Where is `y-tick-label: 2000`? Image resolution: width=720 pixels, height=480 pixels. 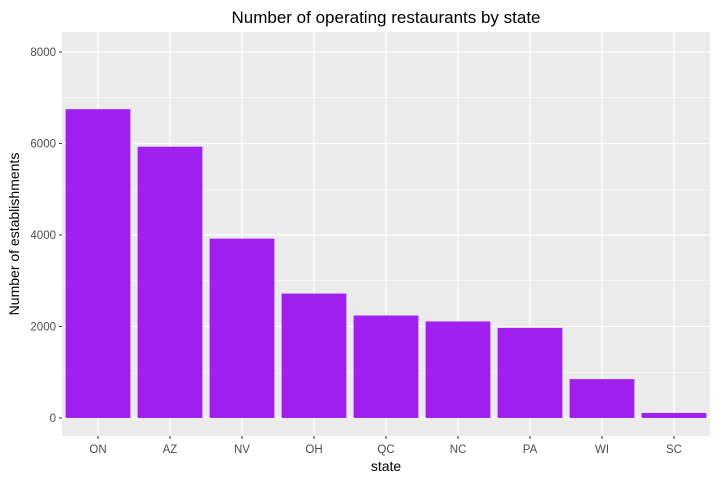 y-tick-label: 2000 is located at coordinates (43, 328).